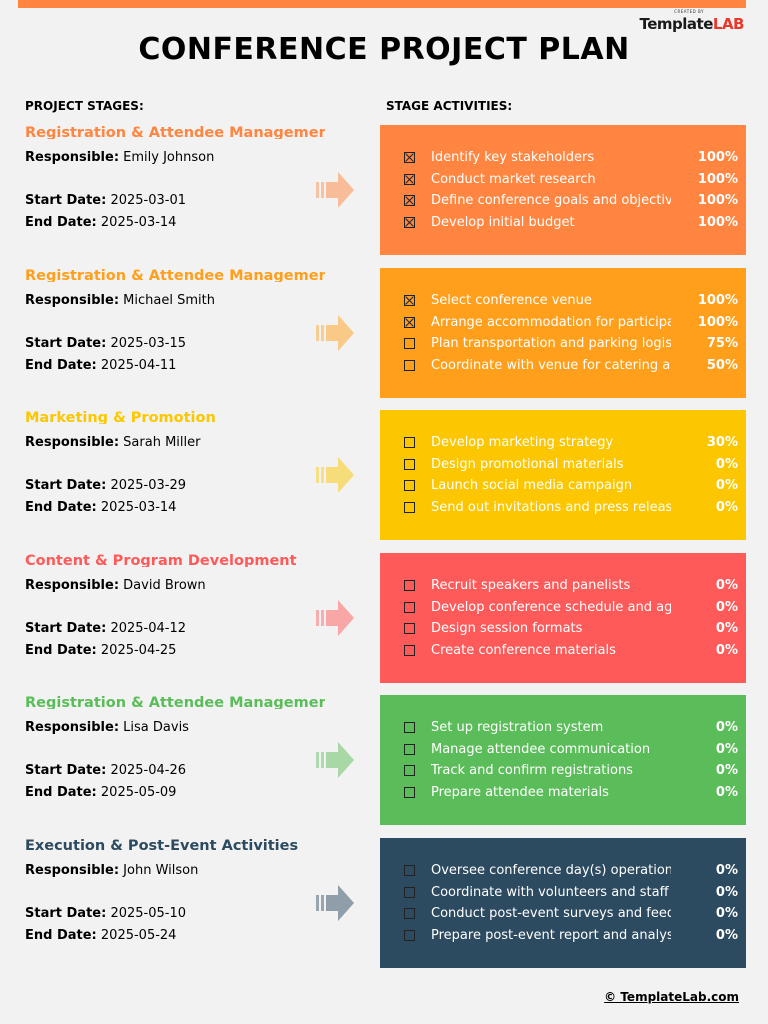 The width and height of the screenshot is (768, 1024). I want to click on activity-row: Prepare attendee materials 0%, so click(563, 793).